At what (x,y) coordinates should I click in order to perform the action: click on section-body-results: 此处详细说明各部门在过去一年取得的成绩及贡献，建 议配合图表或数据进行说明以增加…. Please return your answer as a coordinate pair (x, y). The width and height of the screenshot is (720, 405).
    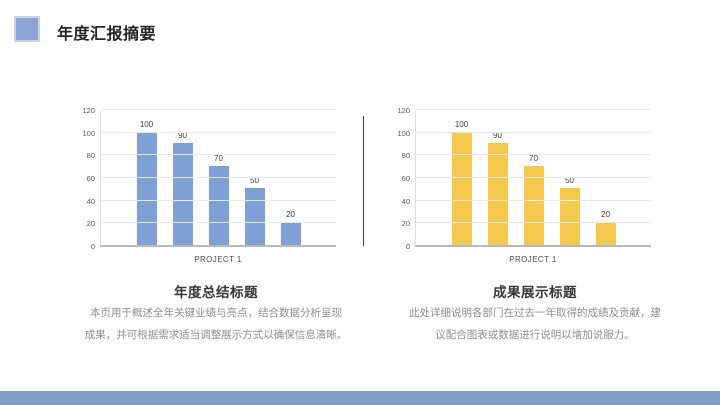
    Looking at the image, I should click on (535, 324).